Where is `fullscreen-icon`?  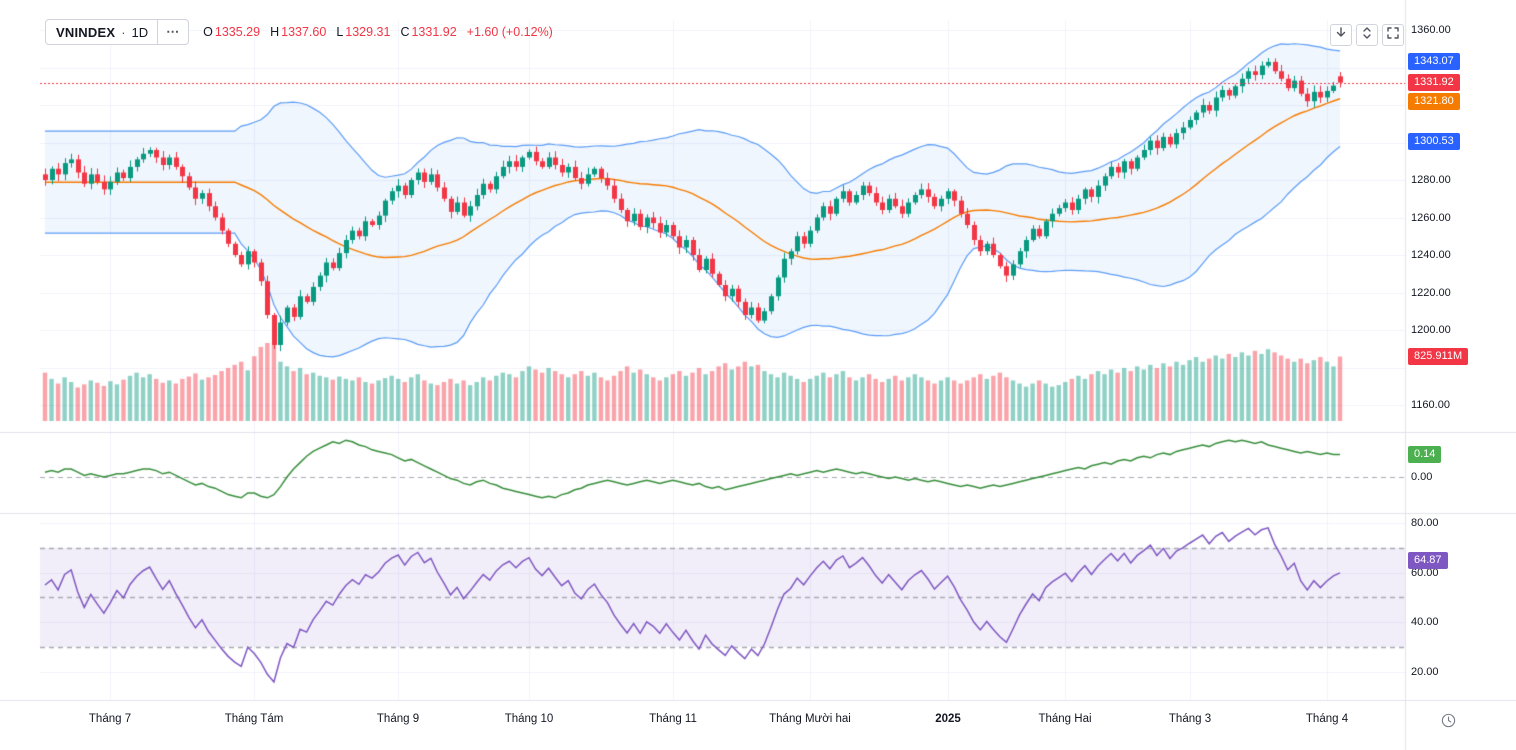
fullscreen-icon is located at coordinates (1393, 35).